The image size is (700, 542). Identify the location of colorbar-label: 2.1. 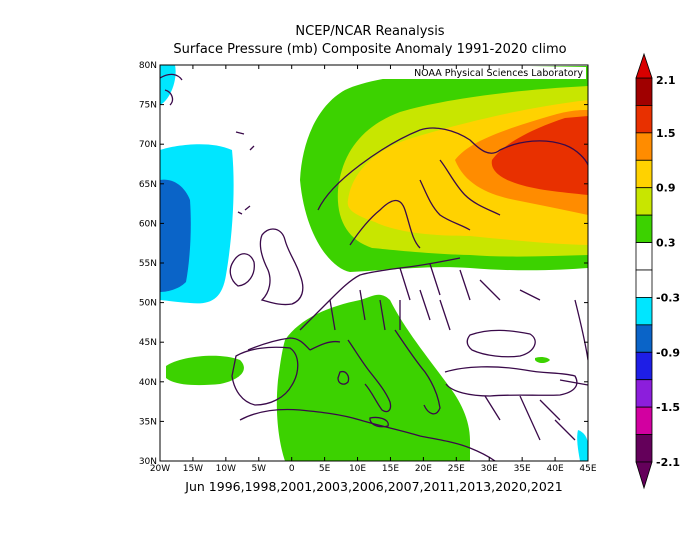
(666, 80).